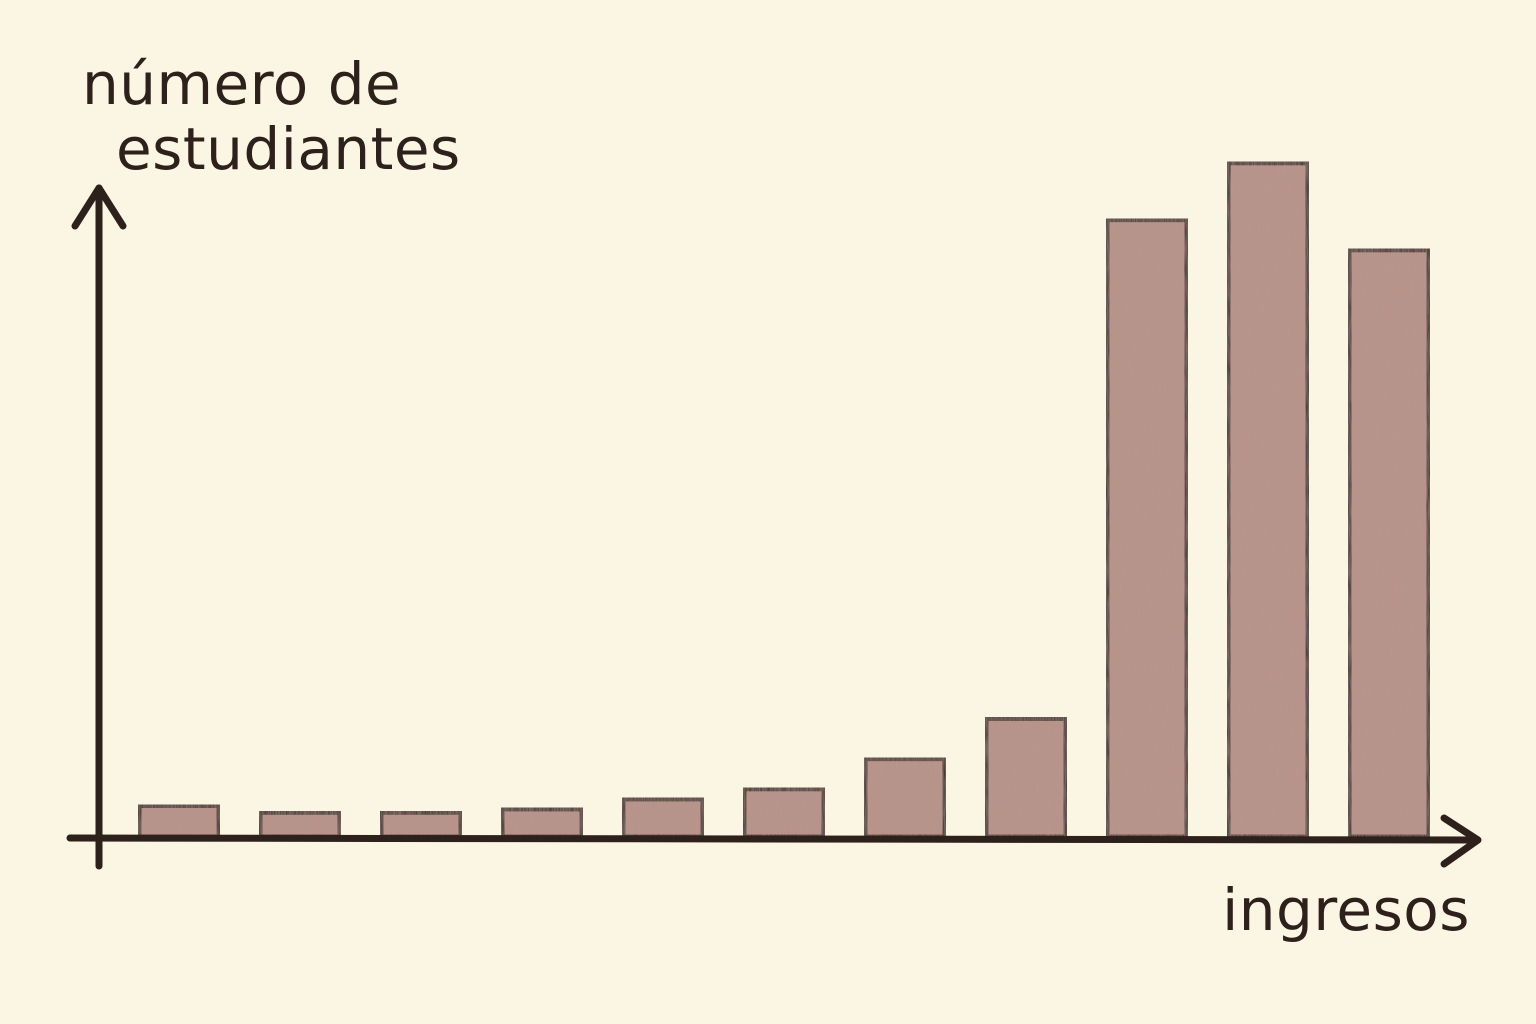 Image resolution: width=1536 pixels, height=1024 pixels. What do you see at coordinates (99, 207) in the screenshot?
I see `y-axis-arrowhead` at bounding box center [99, 207].